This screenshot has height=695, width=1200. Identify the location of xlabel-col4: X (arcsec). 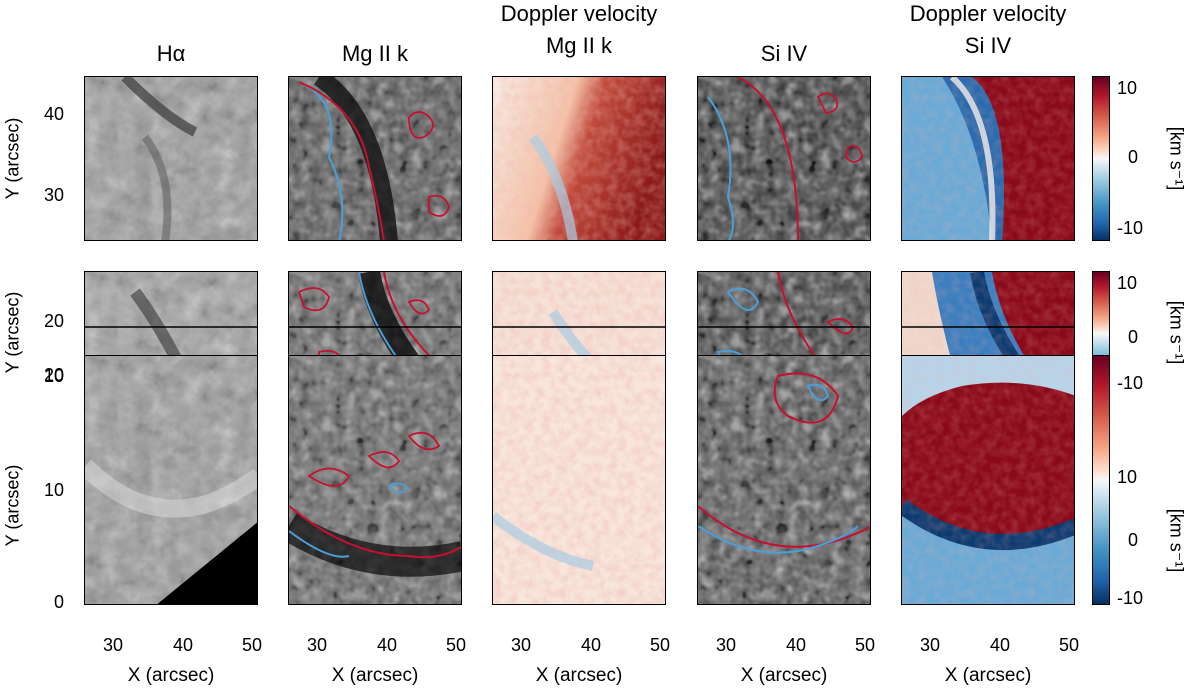
(784, 675).